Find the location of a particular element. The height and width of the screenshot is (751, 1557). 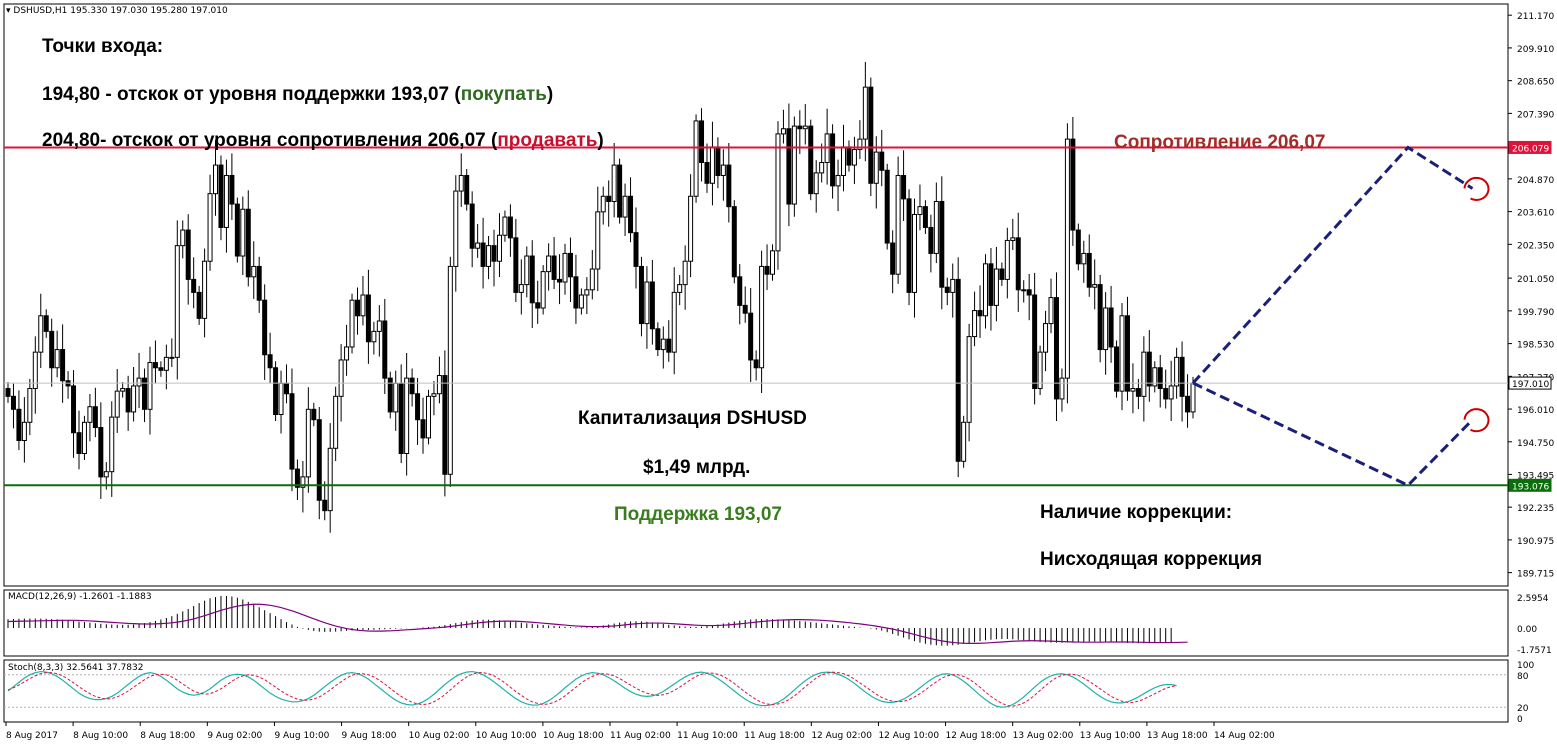

time-axis-label: 11 Aug 02:00 is located at coordinates (640, 736).